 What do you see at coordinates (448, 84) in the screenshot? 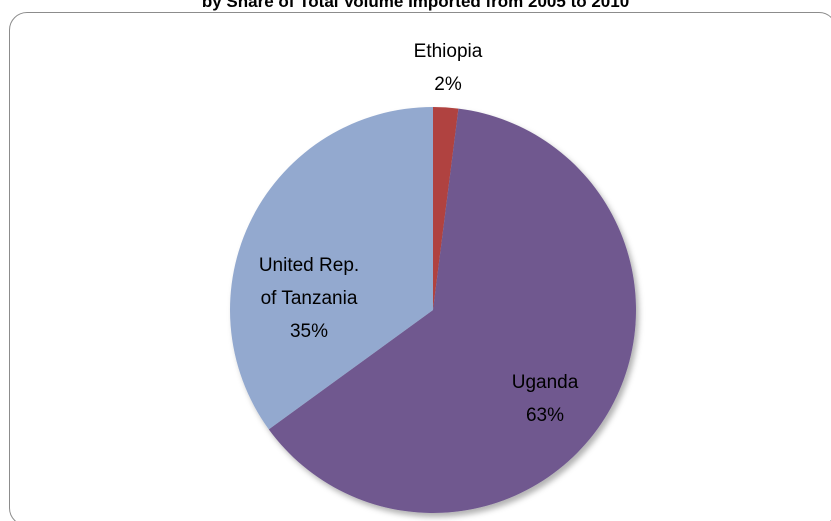
I see `slice-label-ethiopia-percent: 2%` at bounding box center [448, 84].